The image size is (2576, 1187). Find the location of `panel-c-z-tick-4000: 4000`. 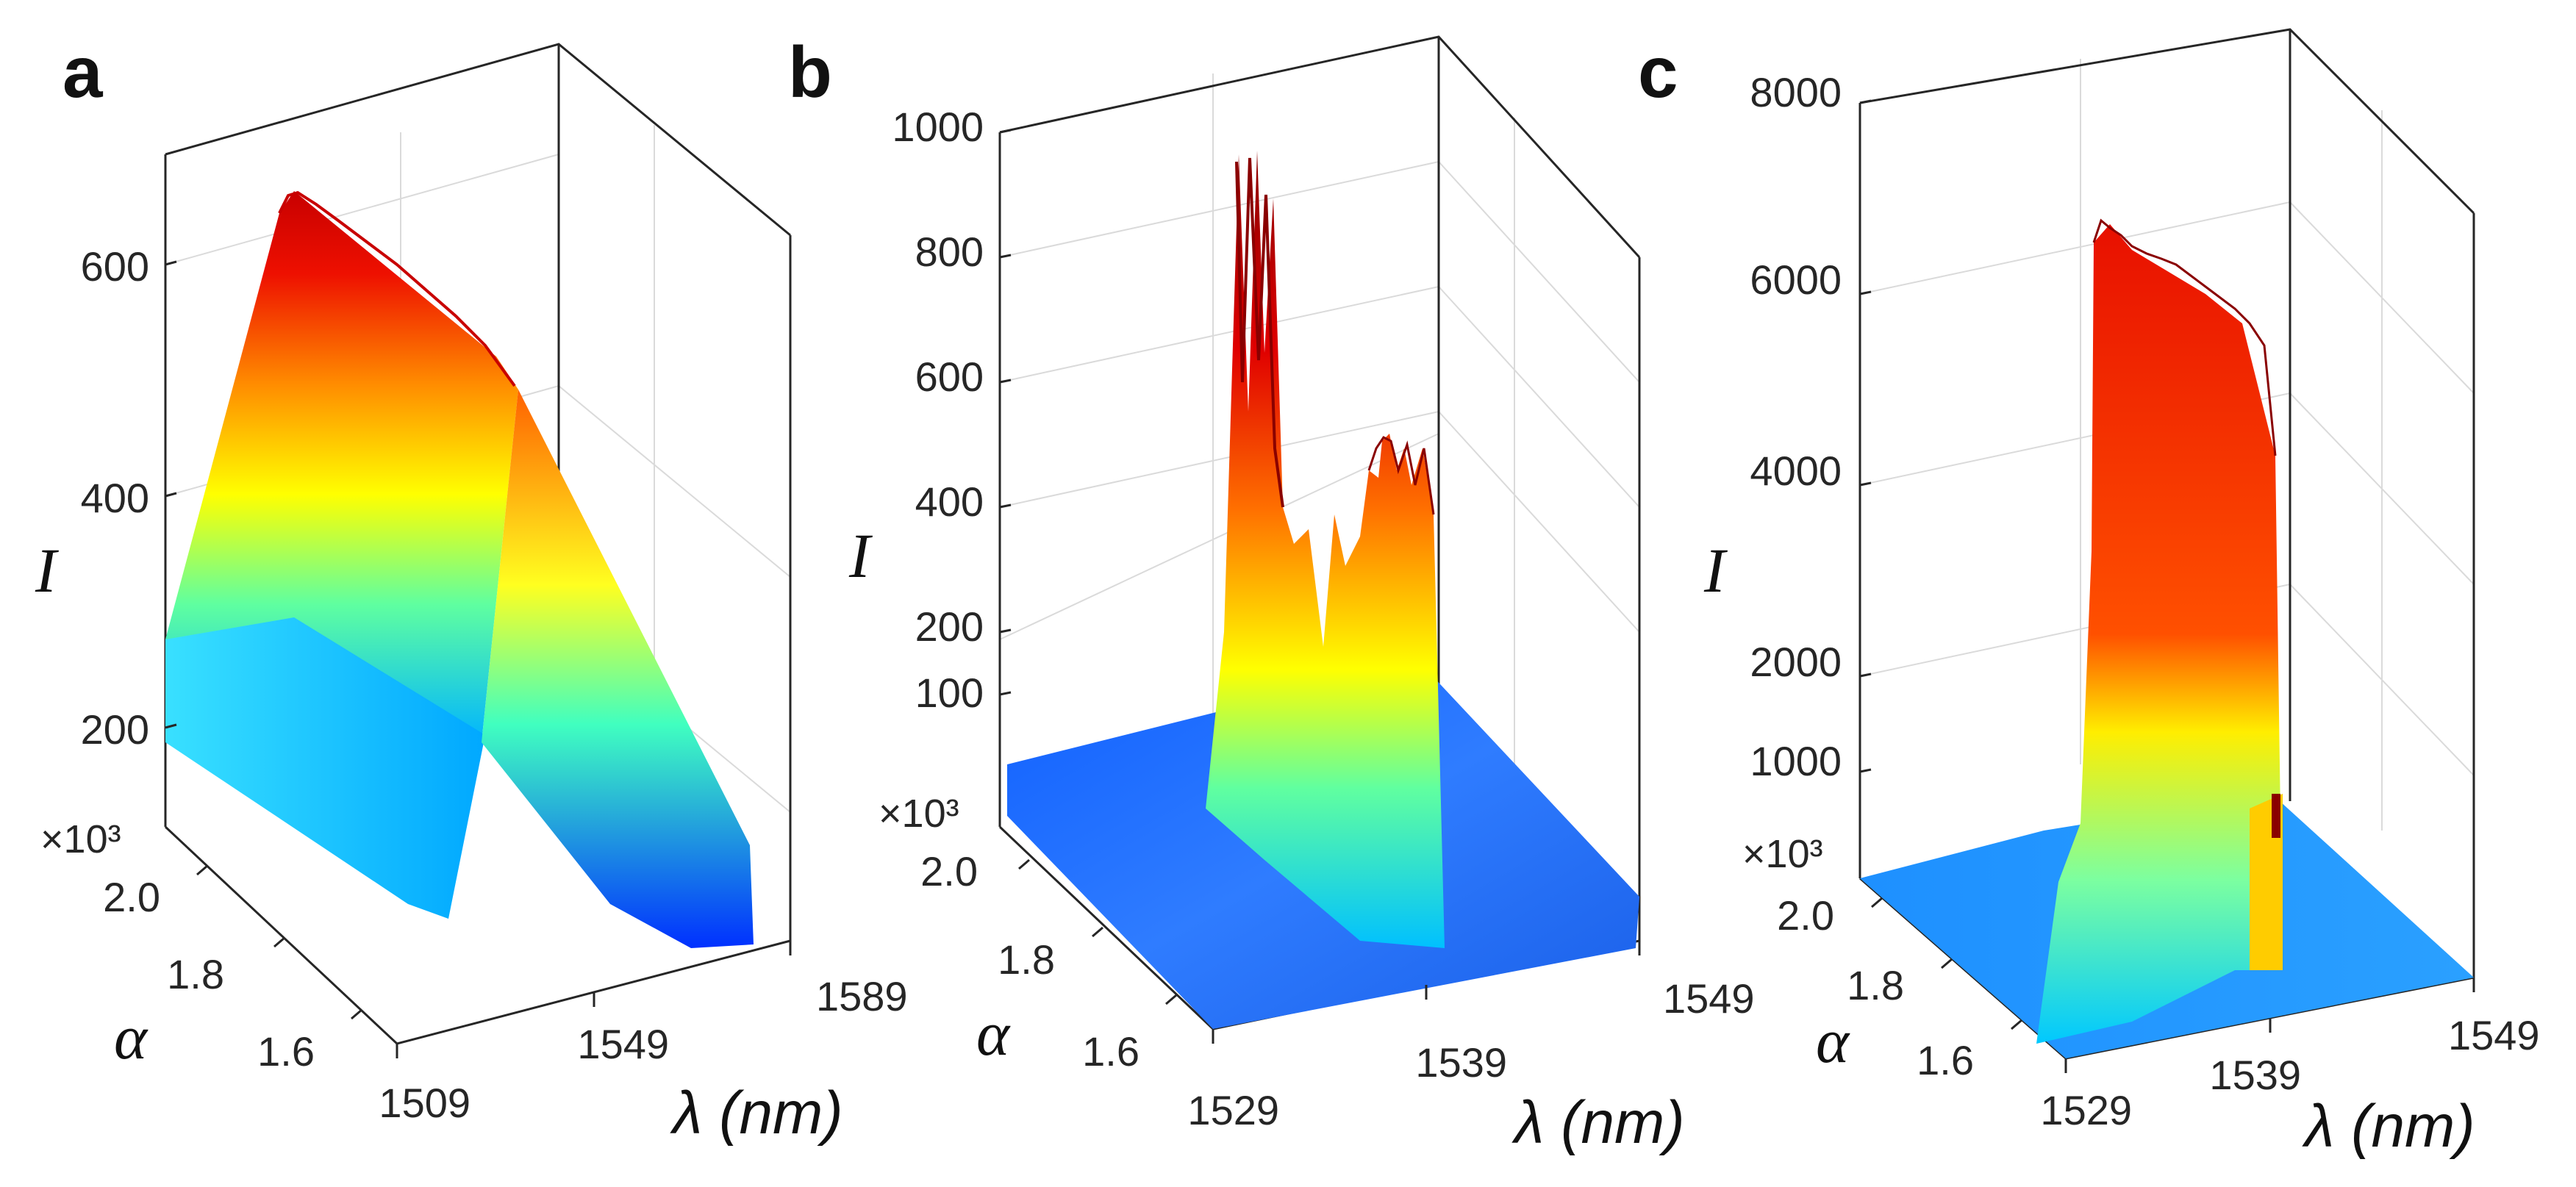

panel-c-z-tick-4000: 4000 is located at coordinates (1796, 471).